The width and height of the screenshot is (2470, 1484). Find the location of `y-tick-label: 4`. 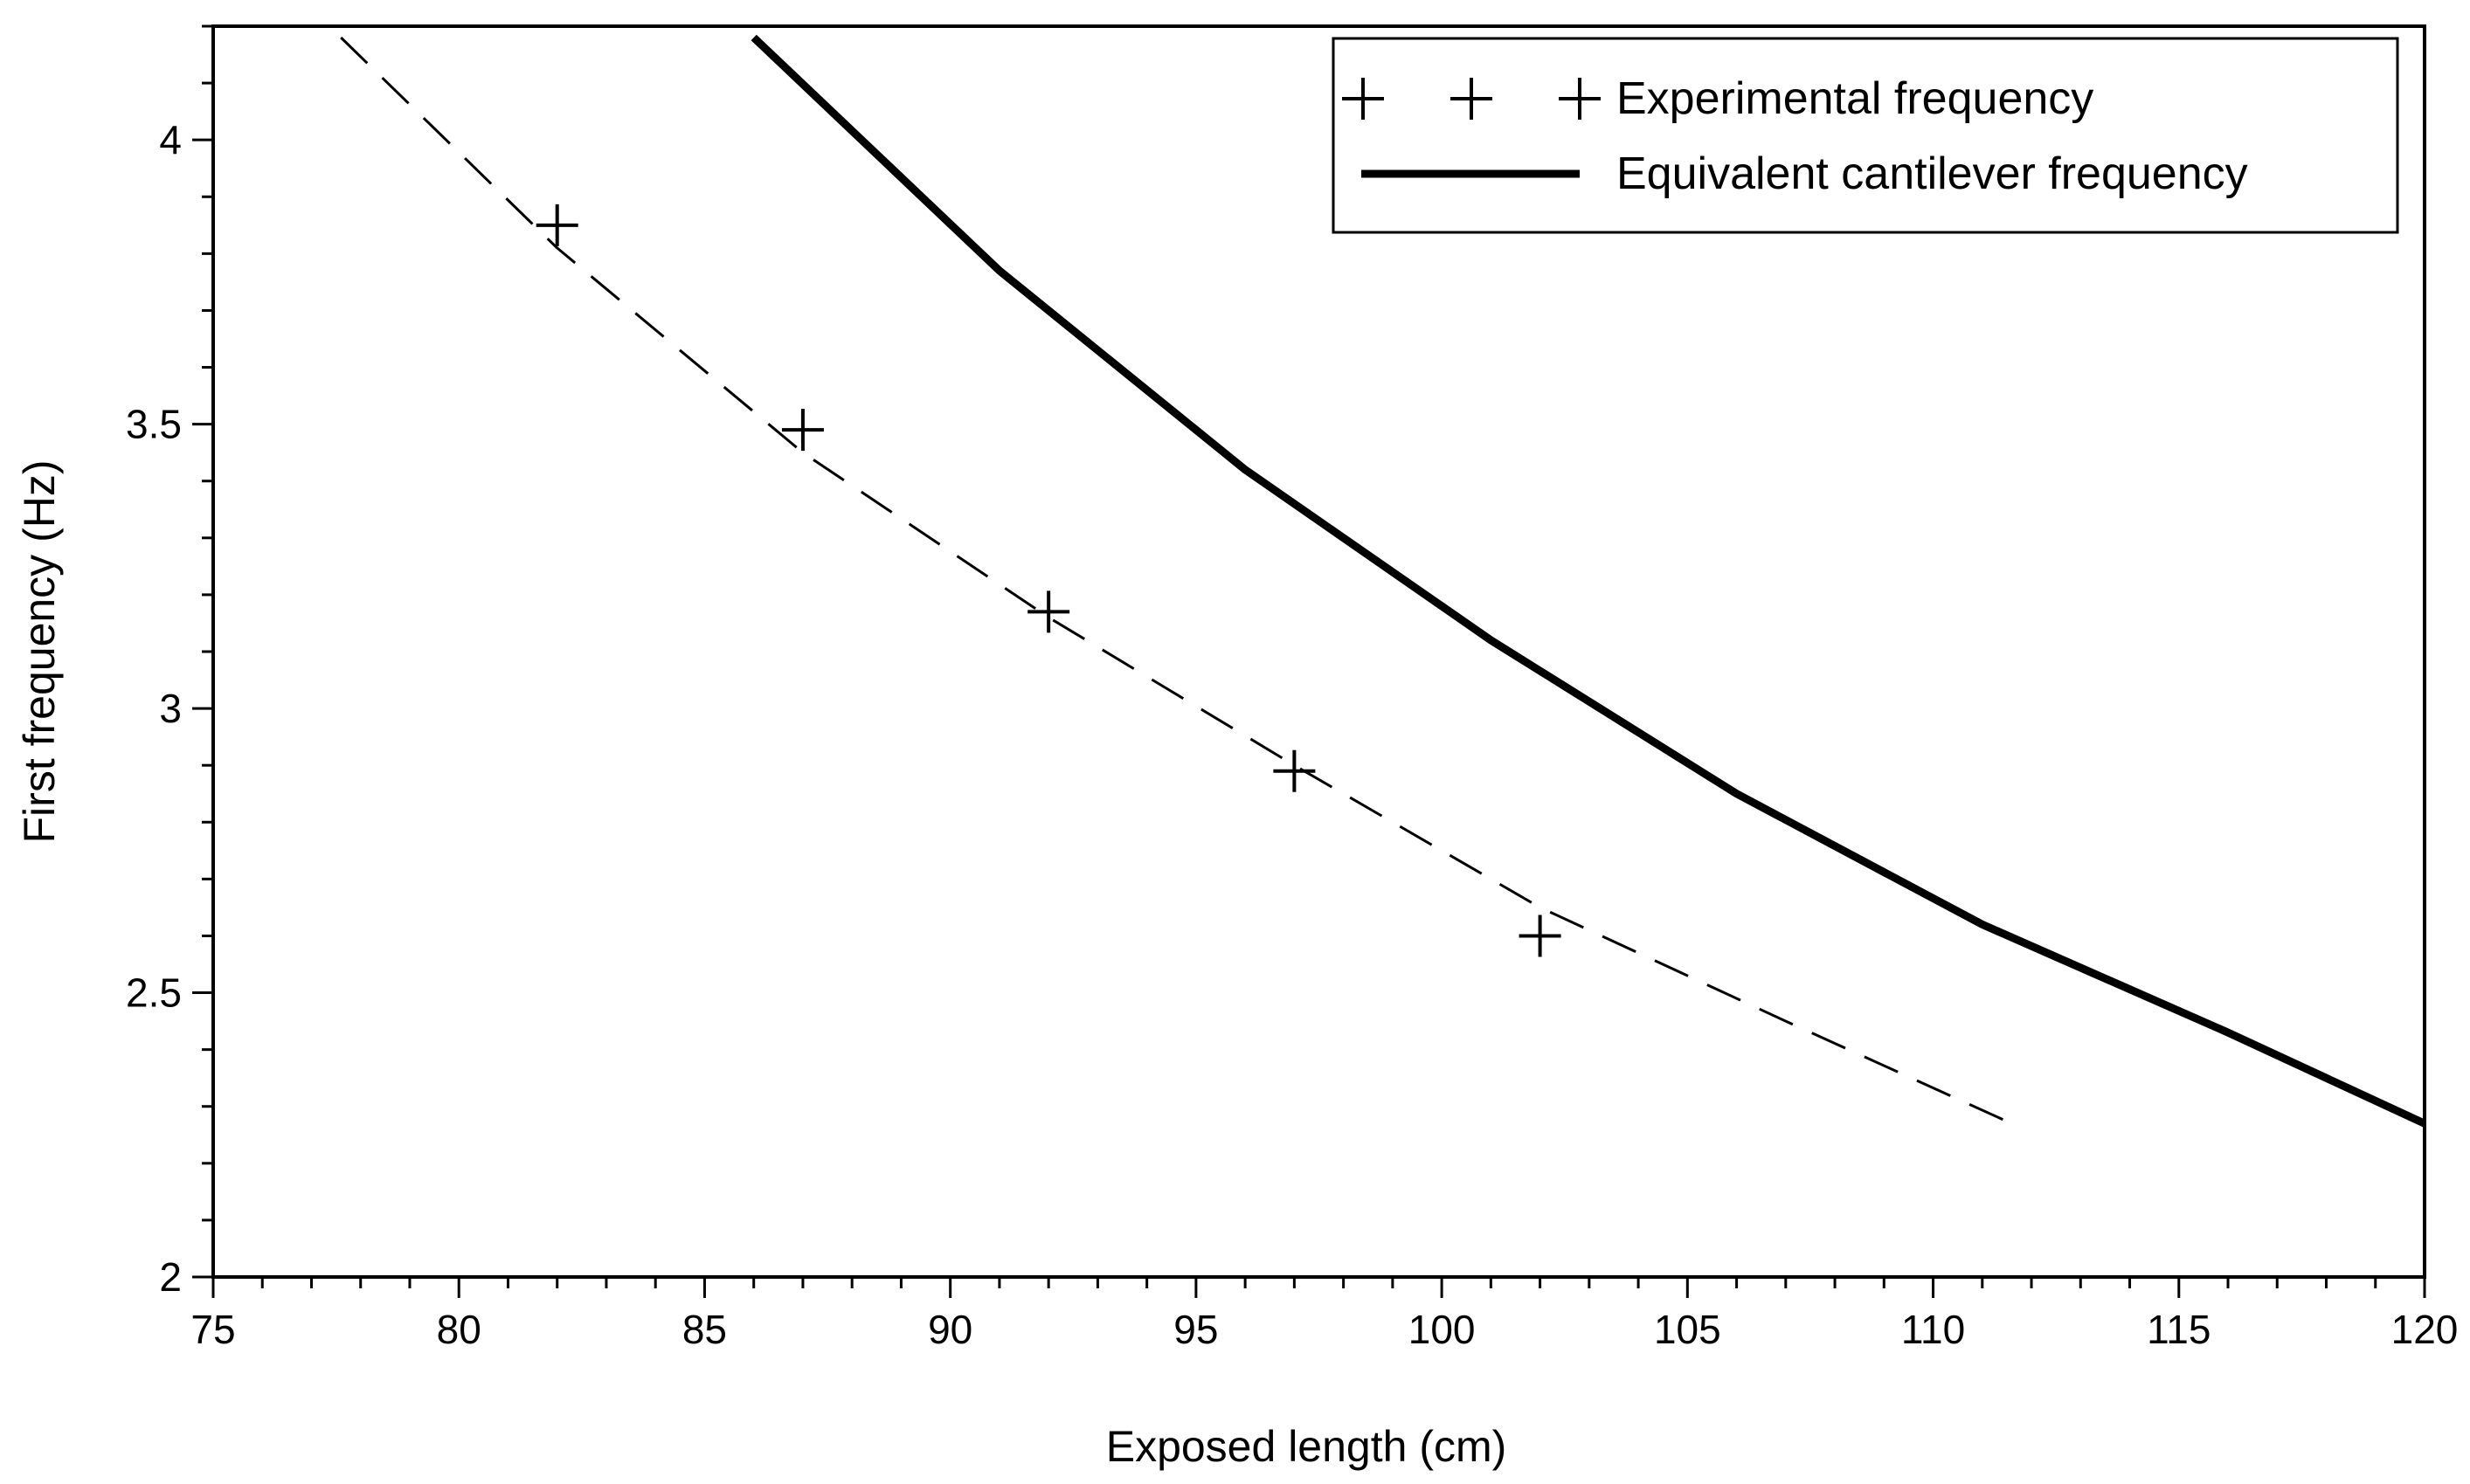

y-tick-label: 4 is located at coordinates (170, 139).